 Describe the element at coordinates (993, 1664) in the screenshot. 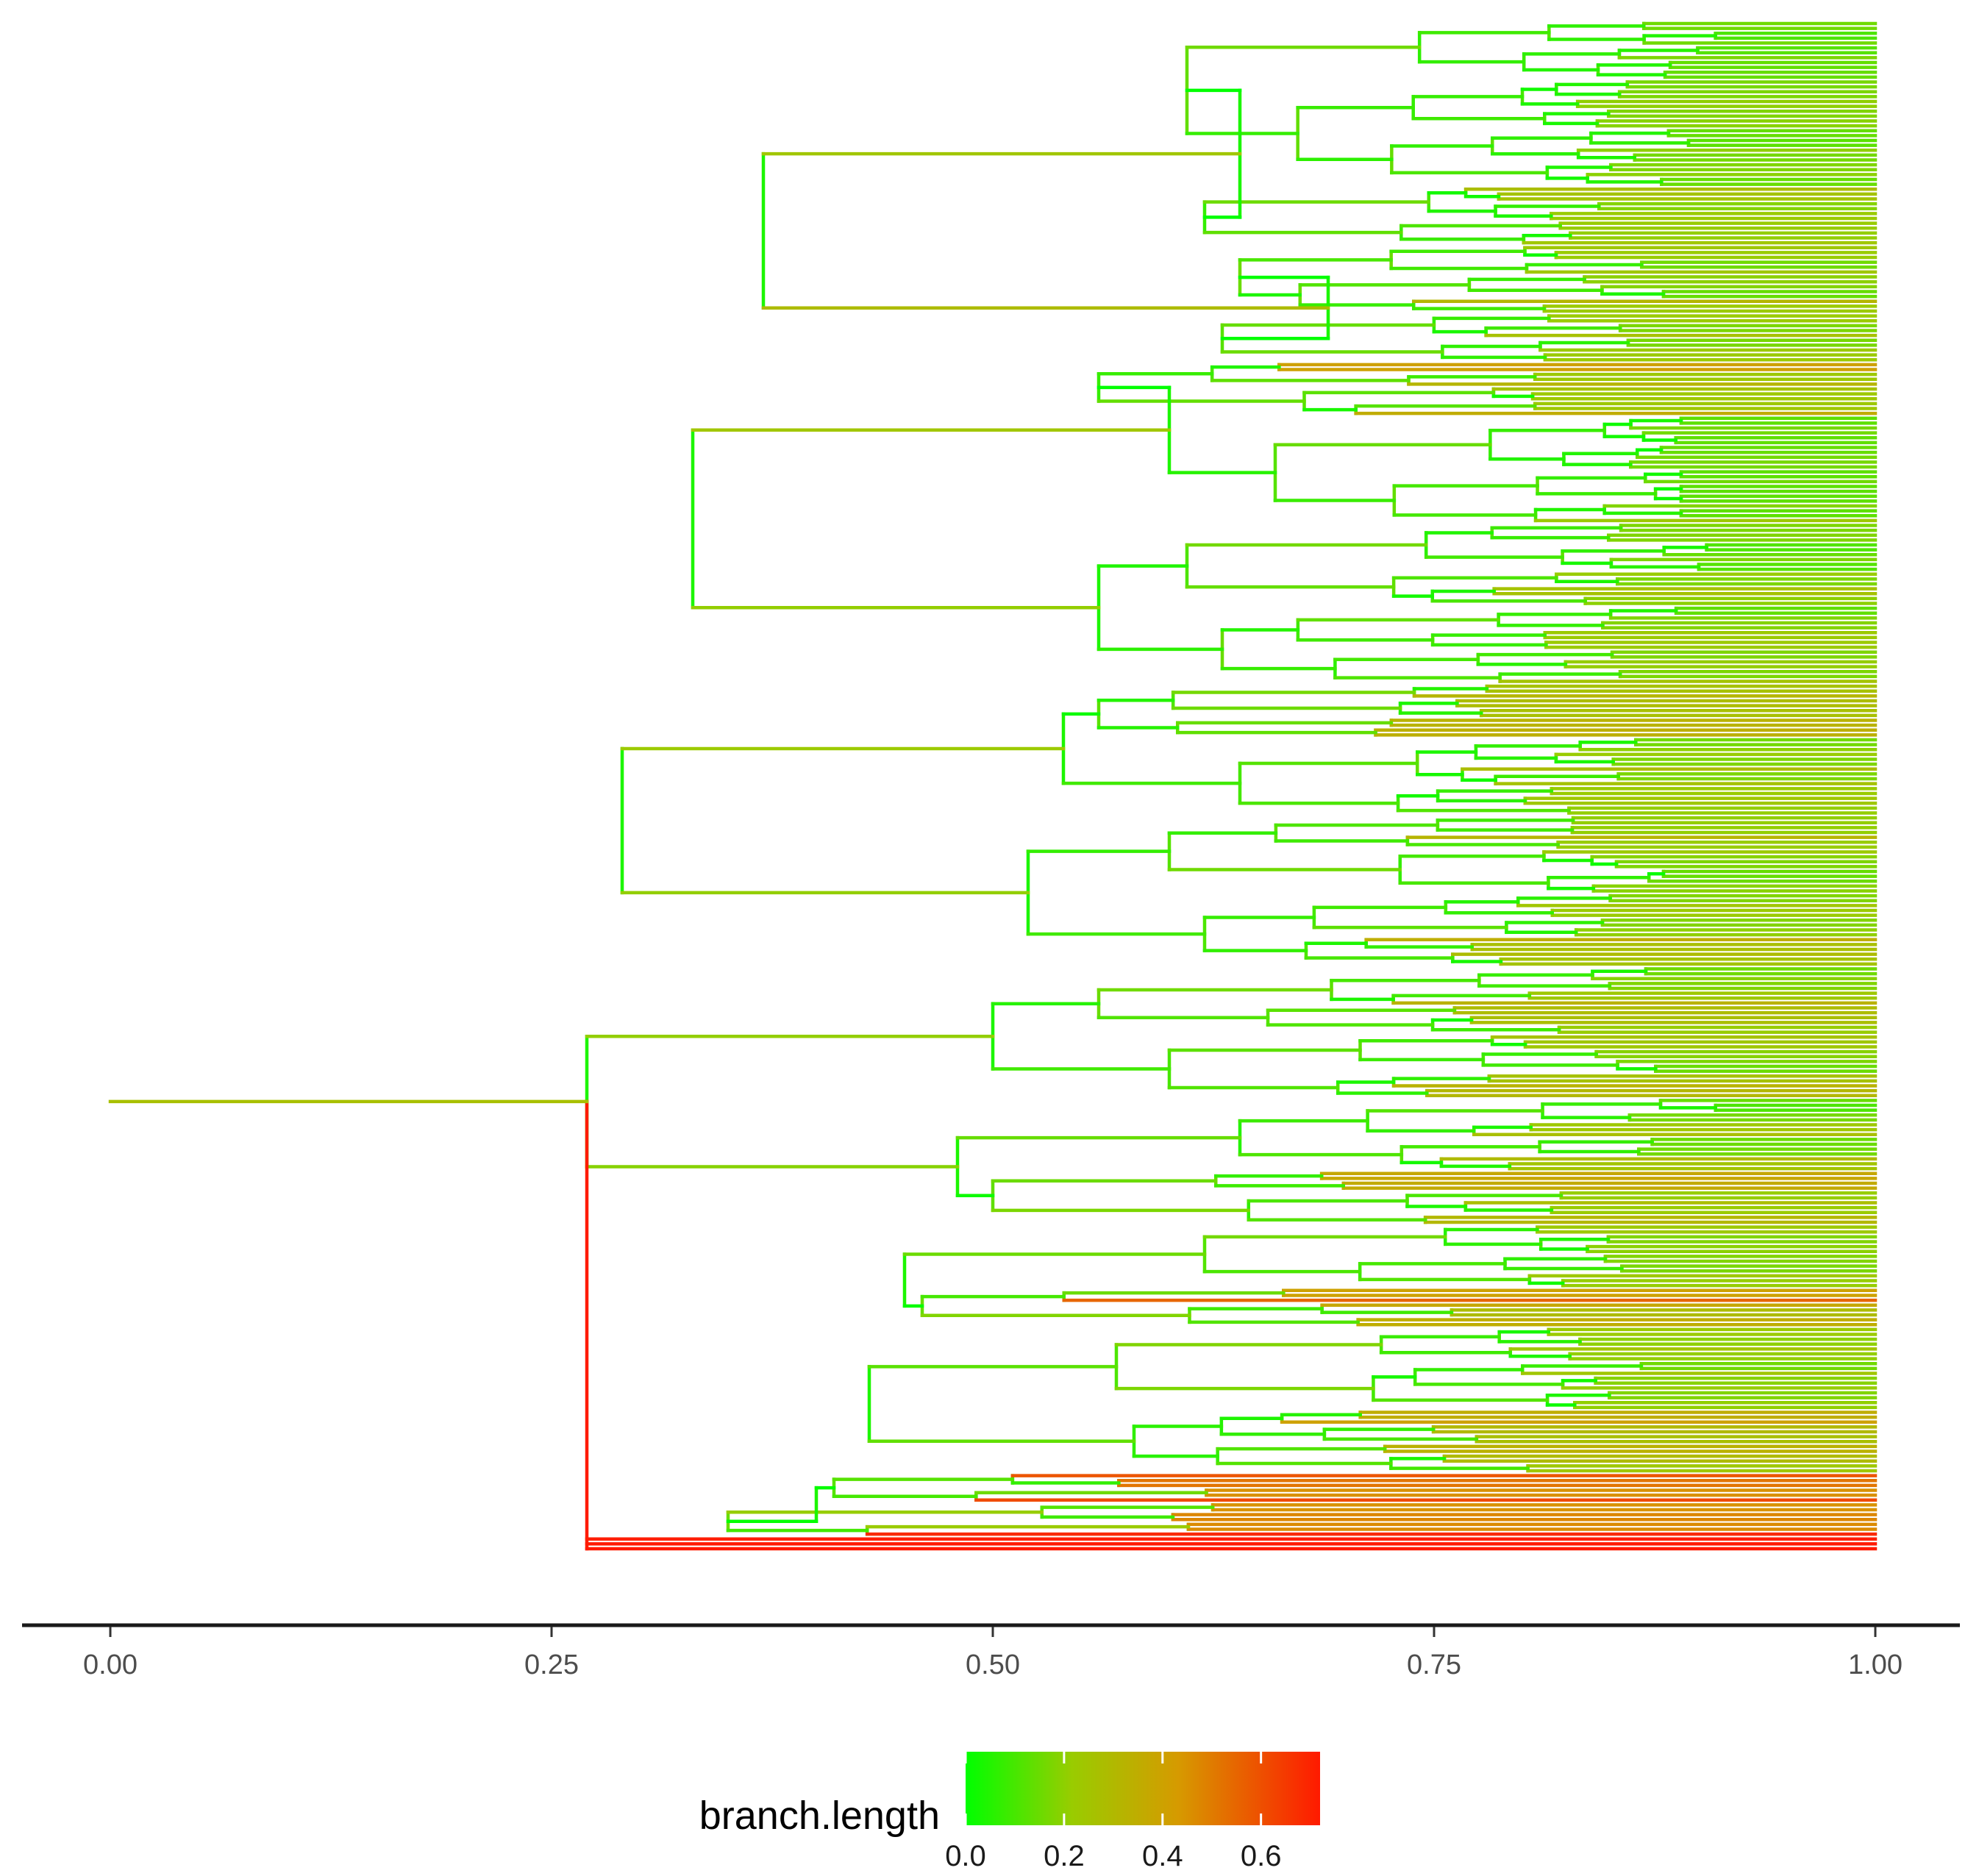

I see `x-tick-label: 0.50` at that location.